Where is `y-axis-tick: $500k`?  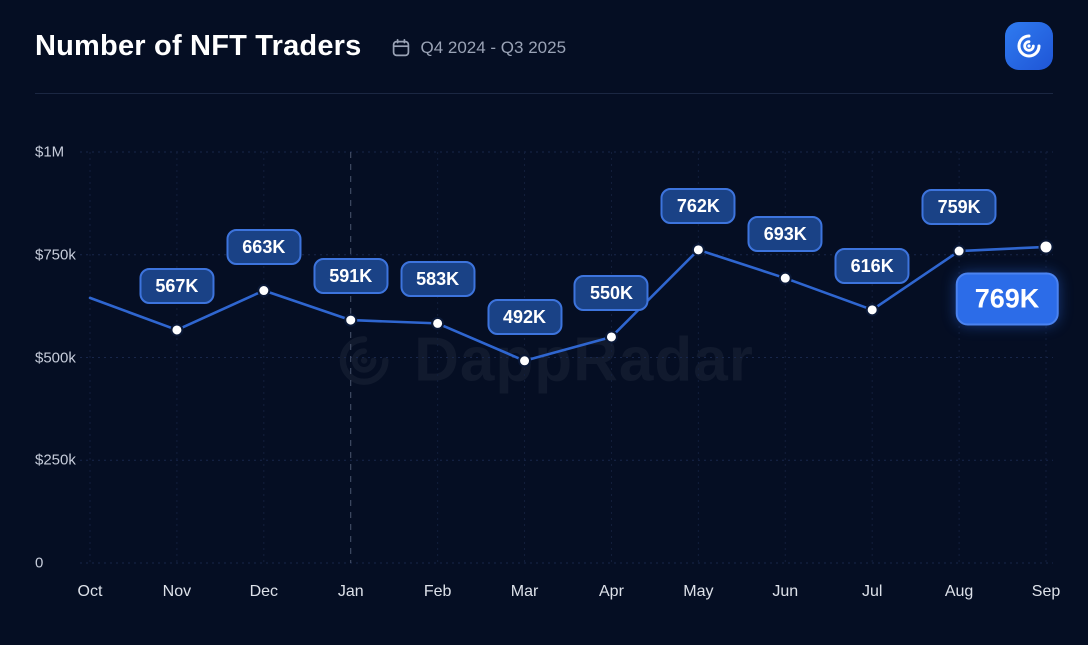
y-axis-tick: $500k is located at coordinates (55, 357).